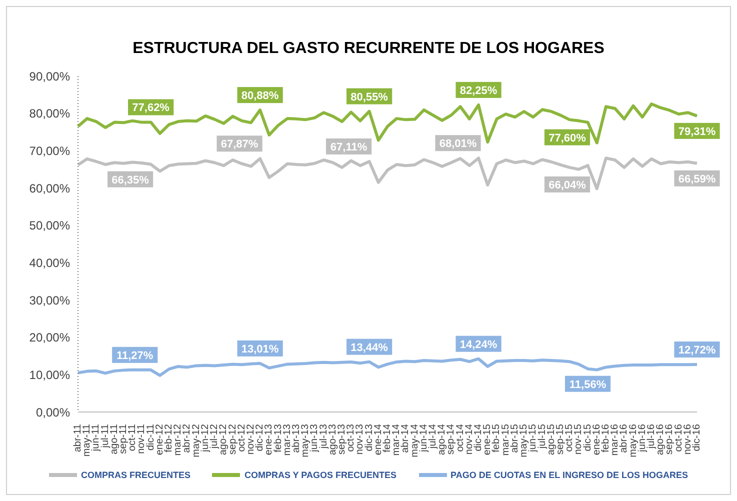 This screenshot has width=737, height=501. Describe the element at coordinates (458, 144) in the screenshot. I see `data-label: 68,01%` at that location.